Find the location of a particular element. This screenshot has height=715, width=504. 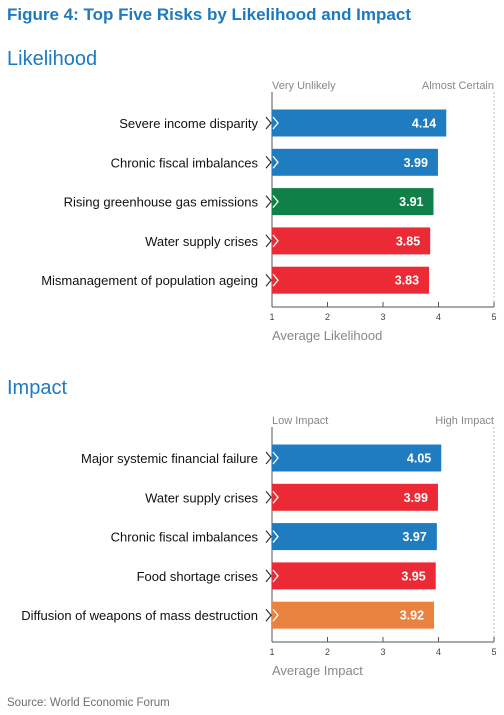

bar-value-label: 4.05 is located at coordinates (419, 459).